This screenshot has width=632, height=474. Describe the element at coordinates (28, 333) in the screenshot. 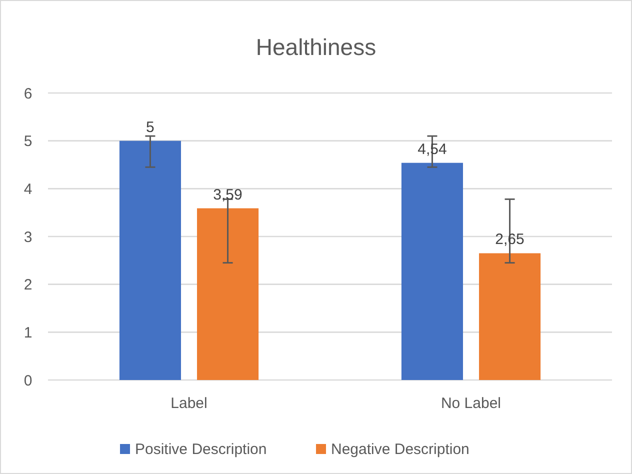

I see `y-tick-label: 1` at that location.